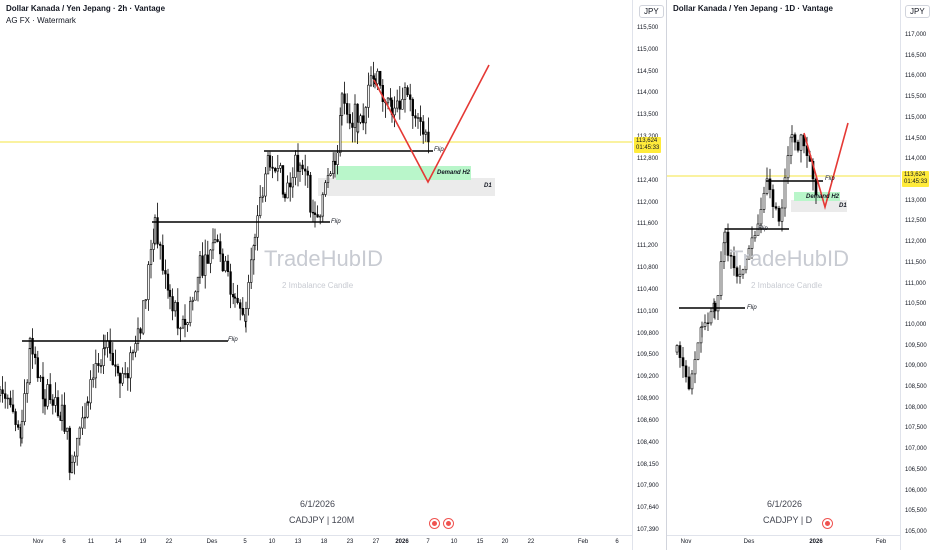 The height and width of the screenshot is (550, 932). What do you see at coordinates (647, 224) in the screenshot?
I see `price-tick-label: 111,600` at bounding box center [647, 224].